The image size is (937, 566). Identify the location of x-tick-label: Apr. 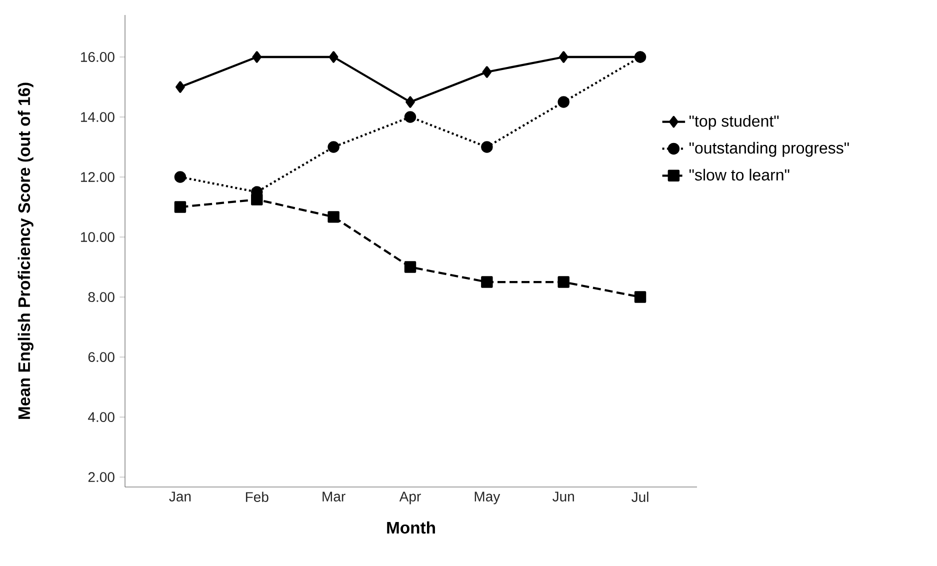
(410, 498).